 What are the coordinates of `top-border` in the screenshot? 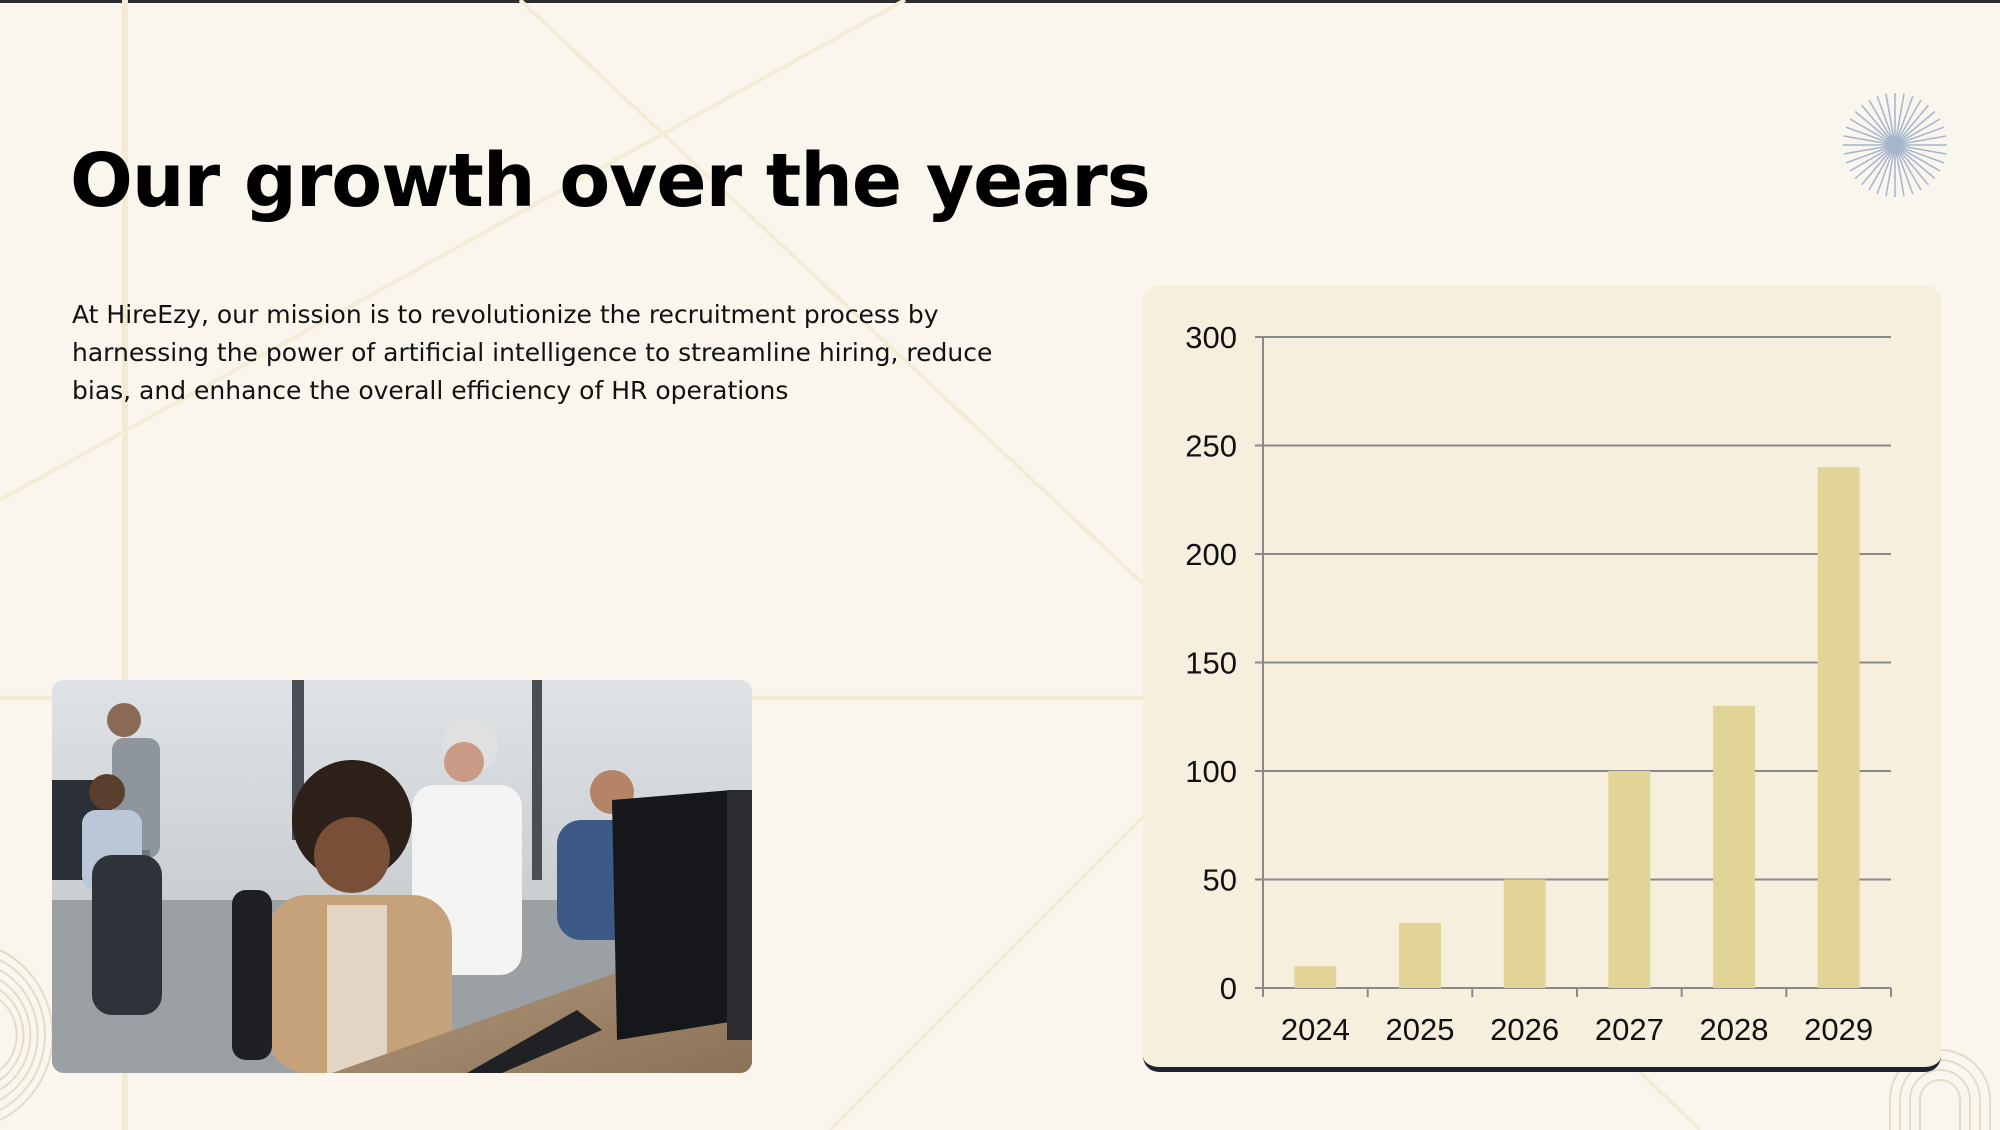 It's located at (1000, 1).